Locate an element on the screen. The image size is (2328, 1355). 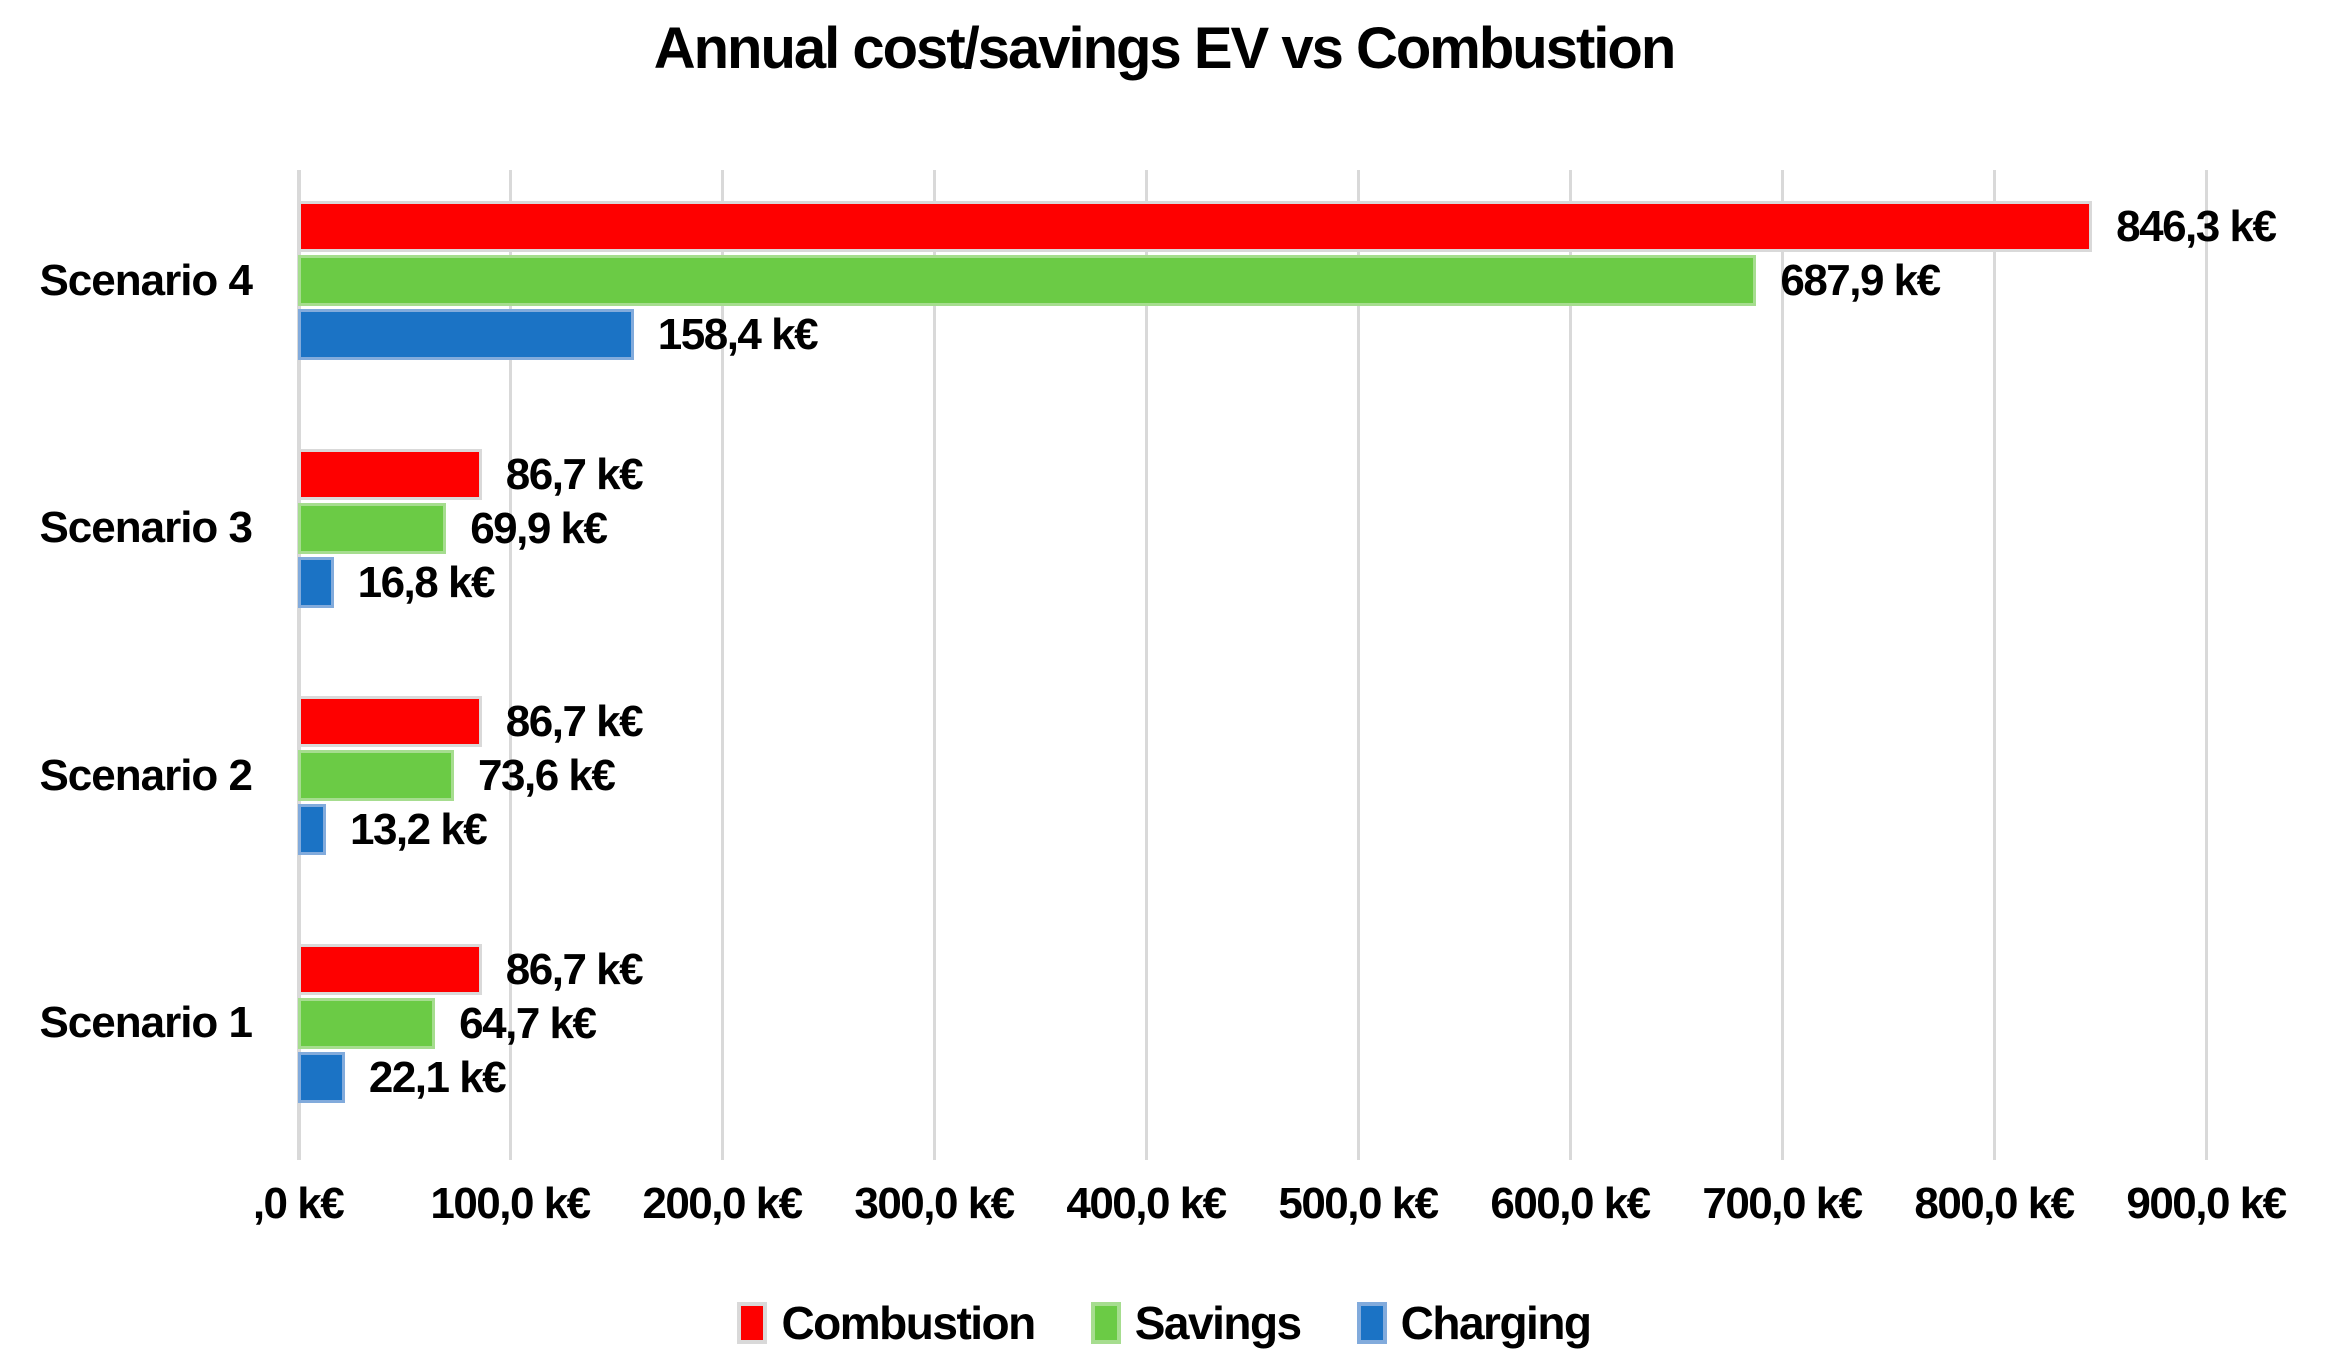
legend-item-savings: Savings is located at coordinates (1196, 1323).